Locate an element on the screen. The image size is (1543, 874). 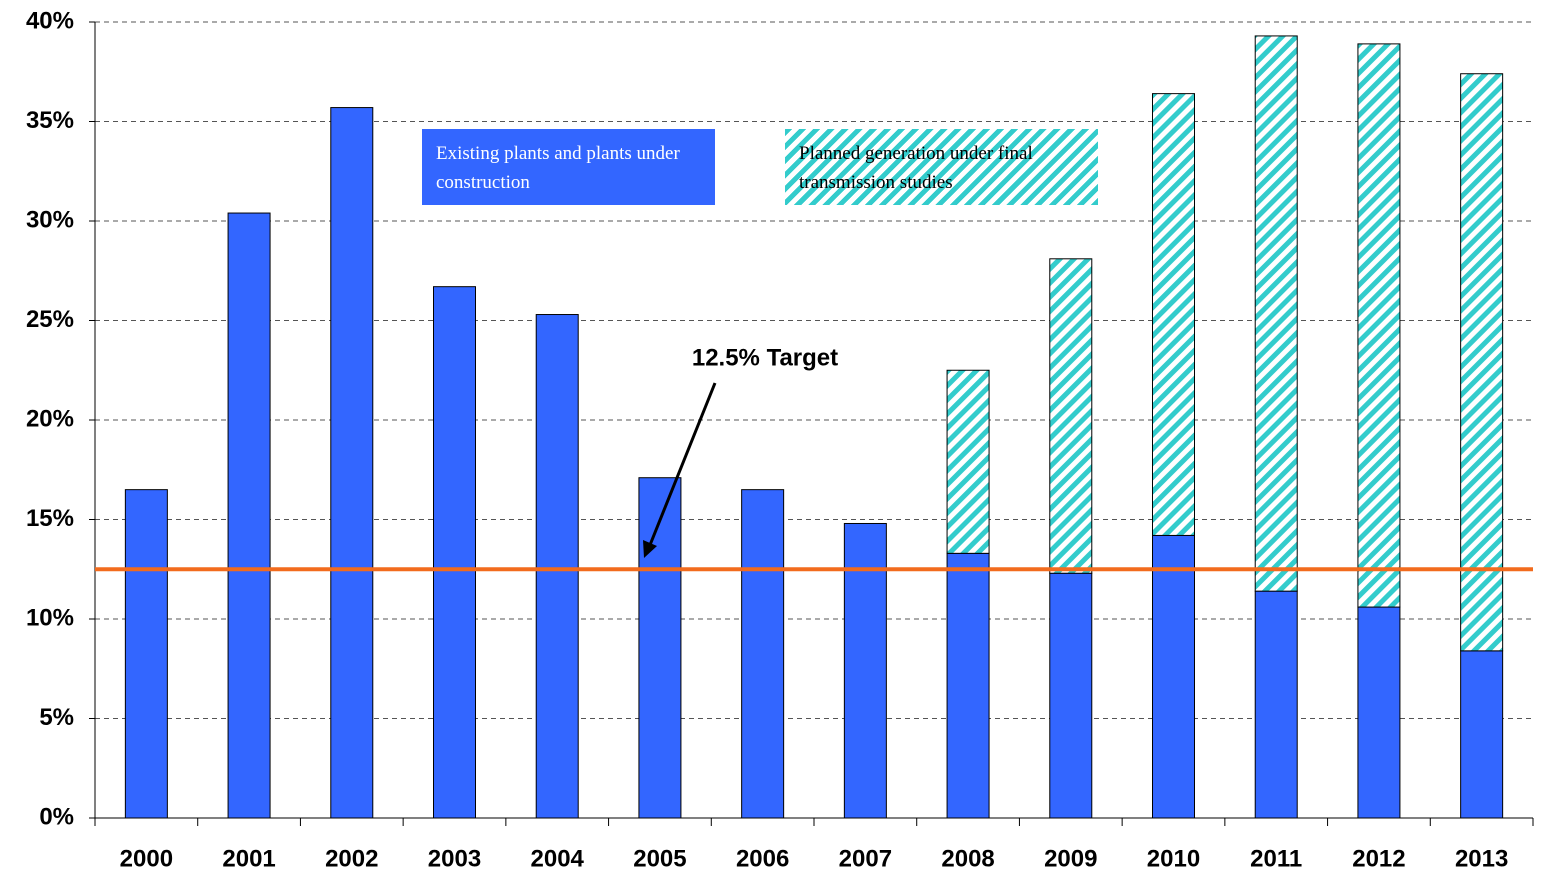
y-tick-label: 40% is located at coordinates (50, 20).